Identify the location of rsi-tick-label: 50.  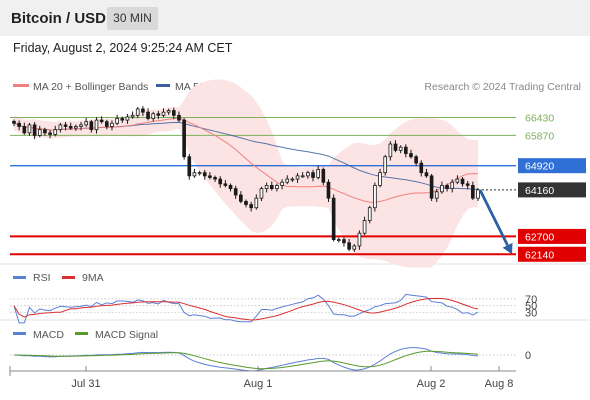
(531, 307).